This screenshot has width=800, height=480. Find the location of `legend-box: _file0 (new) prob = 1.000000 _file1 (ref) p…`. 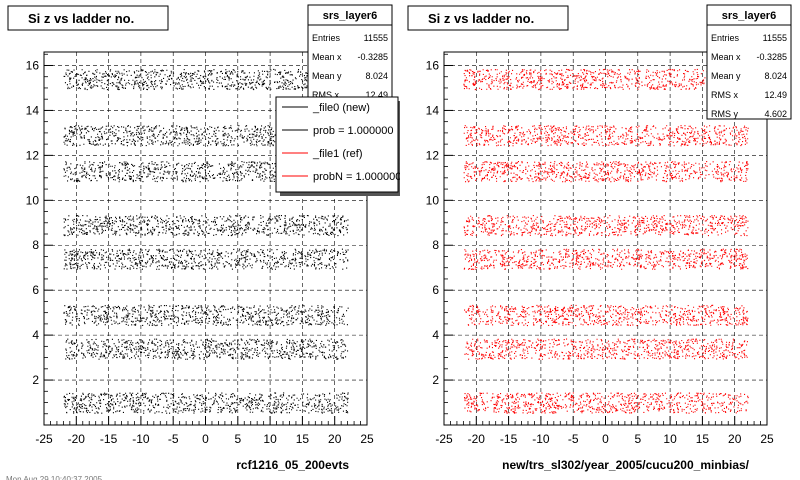

legend-box: _file0 (new) prob = 1.000000 _file1 (ref) p… is located at coordinates (337, 146).